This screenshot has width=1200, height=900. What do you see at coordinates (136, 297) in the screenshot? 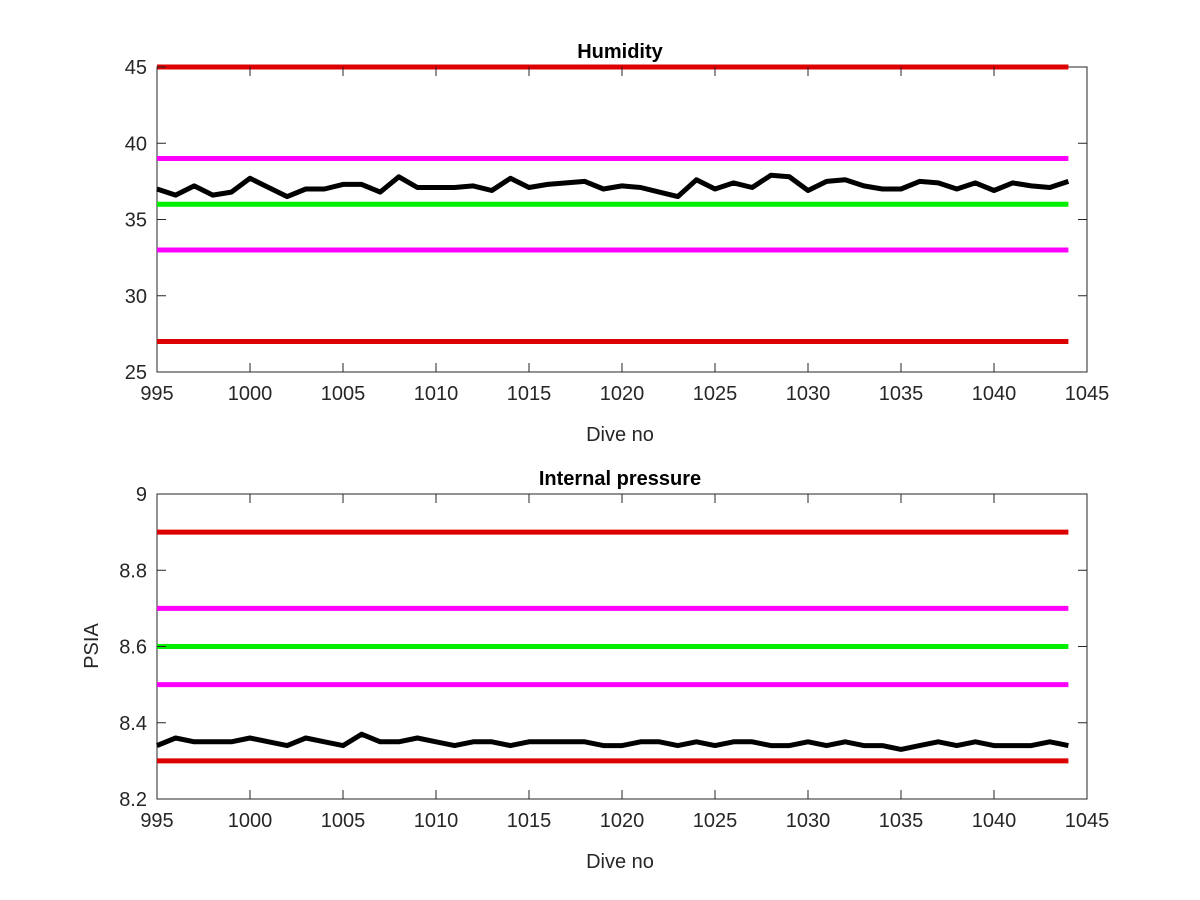
I see `humidity-ytick-label-1: 30` at bounding box center [136, 297].